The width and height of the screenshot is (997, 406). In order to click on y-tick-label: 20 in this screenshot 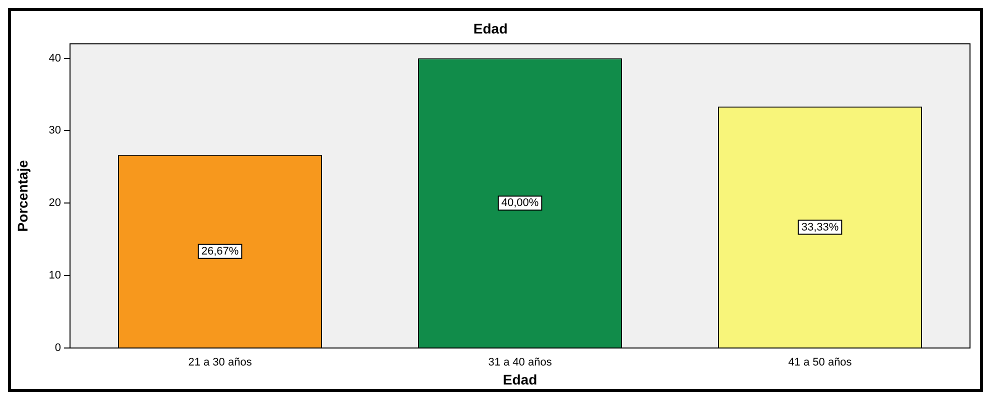, I will do `click(55, 203)`.